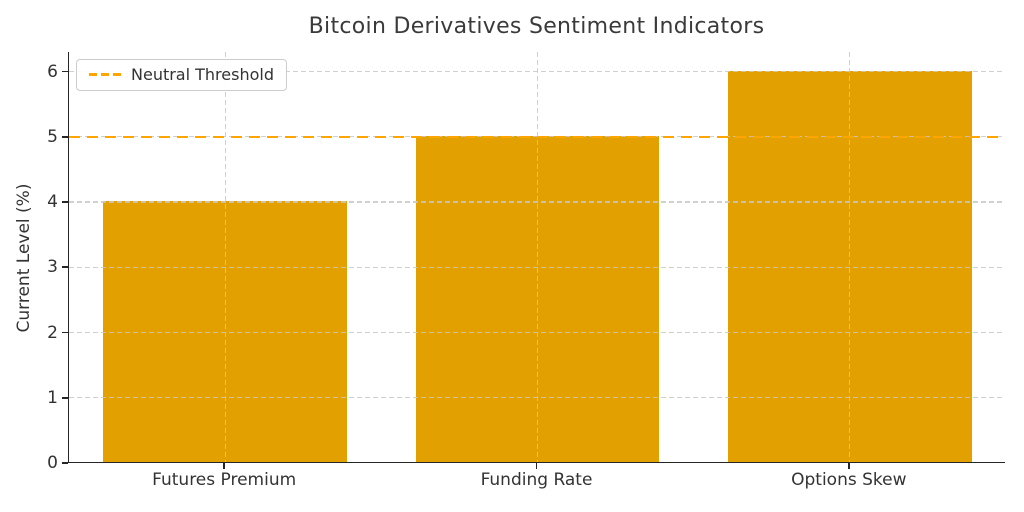 The image size is (1024, 512). Describe the element at coordinates (52, 71) in the screenshot. I see `ytick-label-6: 6` at that location.